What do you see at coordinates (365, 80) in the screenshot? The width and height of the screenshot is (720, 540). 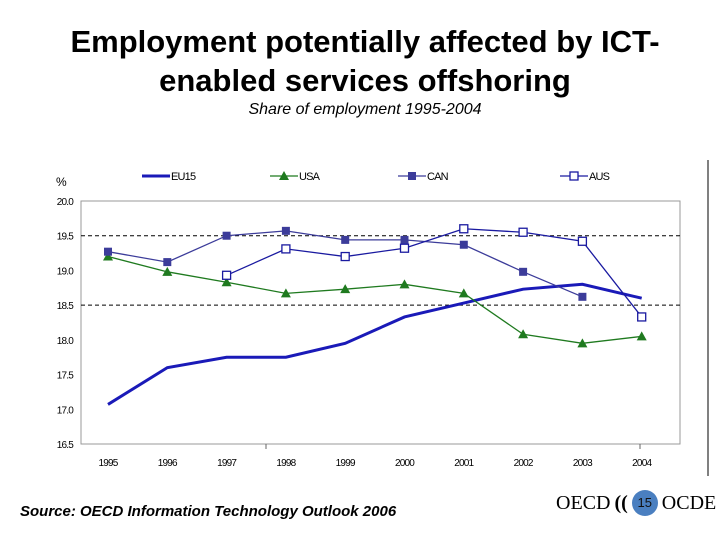 I see `title-line-2: enabled services offshoring` at bounding box center [365, 80].